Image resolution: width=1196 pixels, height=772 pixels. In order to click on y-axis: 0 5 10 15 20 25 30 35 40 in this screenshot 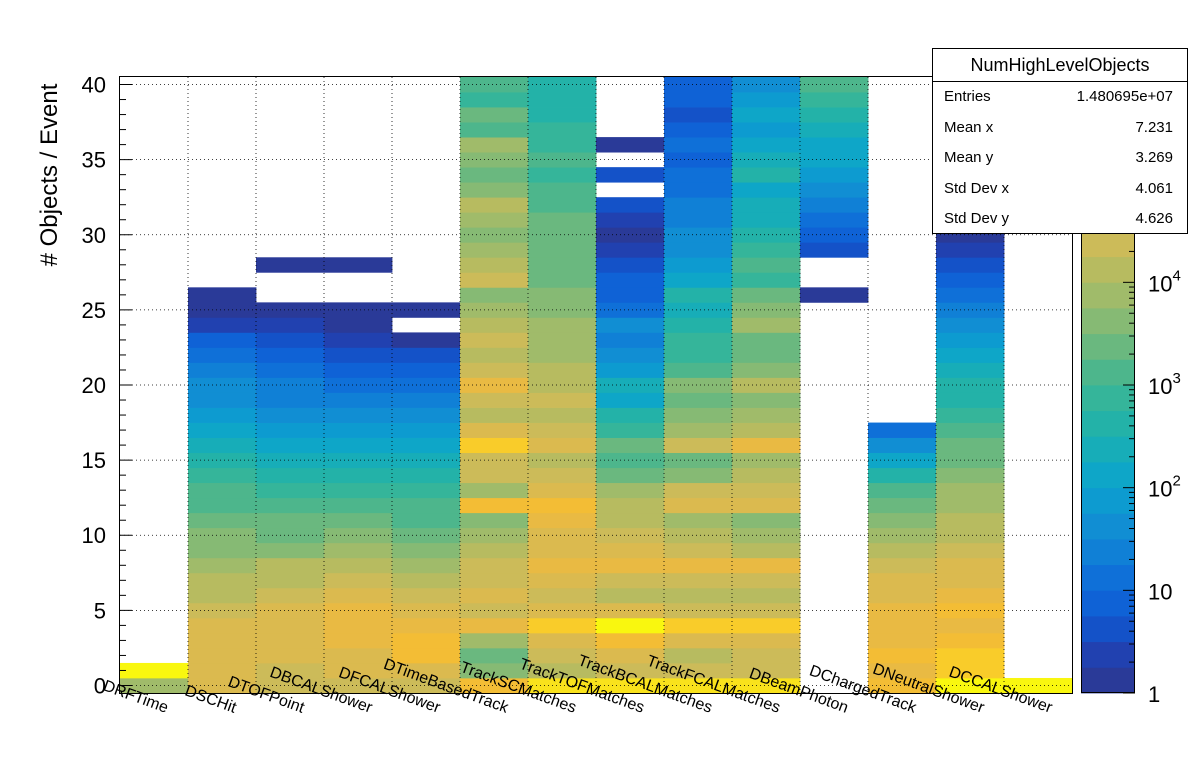, I will do `click(107, 385)`.